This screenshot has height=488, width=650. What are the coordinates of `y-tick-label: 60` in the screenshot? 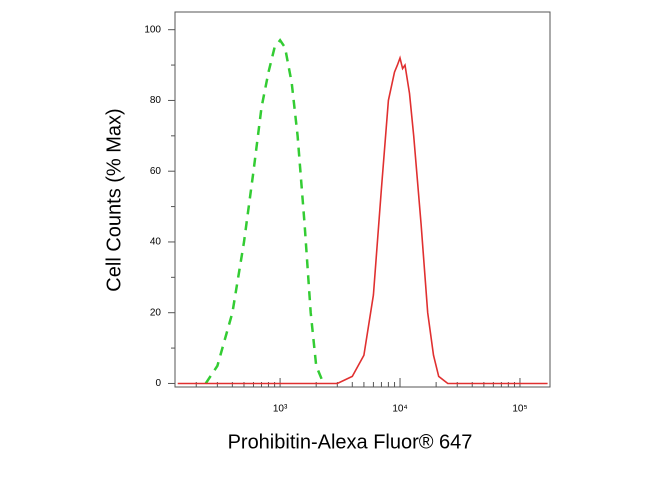 It's located at (156, 171).